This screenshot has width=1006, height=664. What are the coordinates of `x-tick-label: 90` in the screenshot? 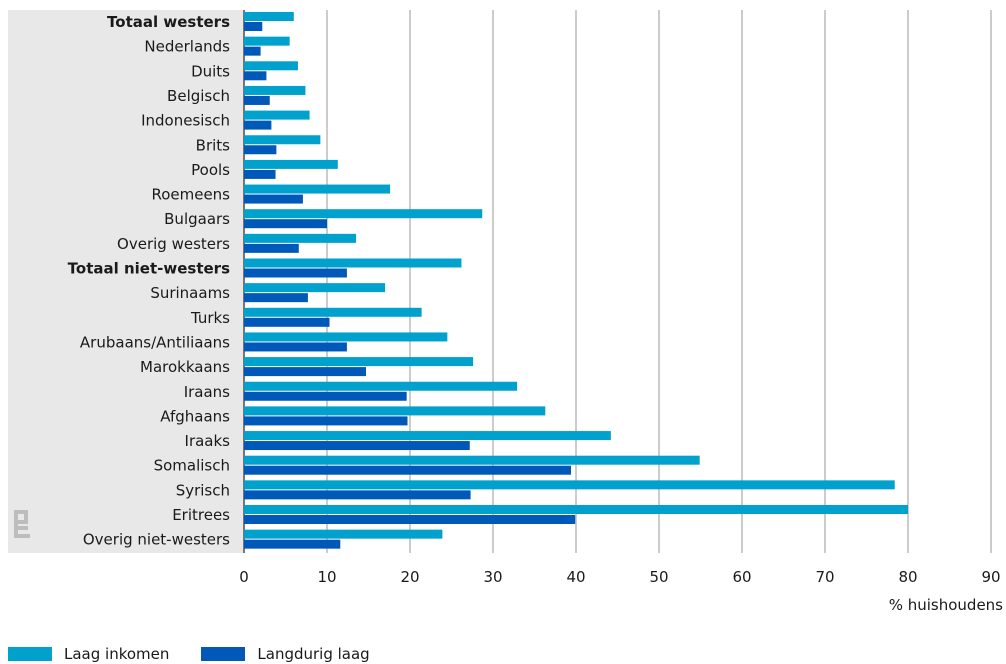 It's located at (990, 577).